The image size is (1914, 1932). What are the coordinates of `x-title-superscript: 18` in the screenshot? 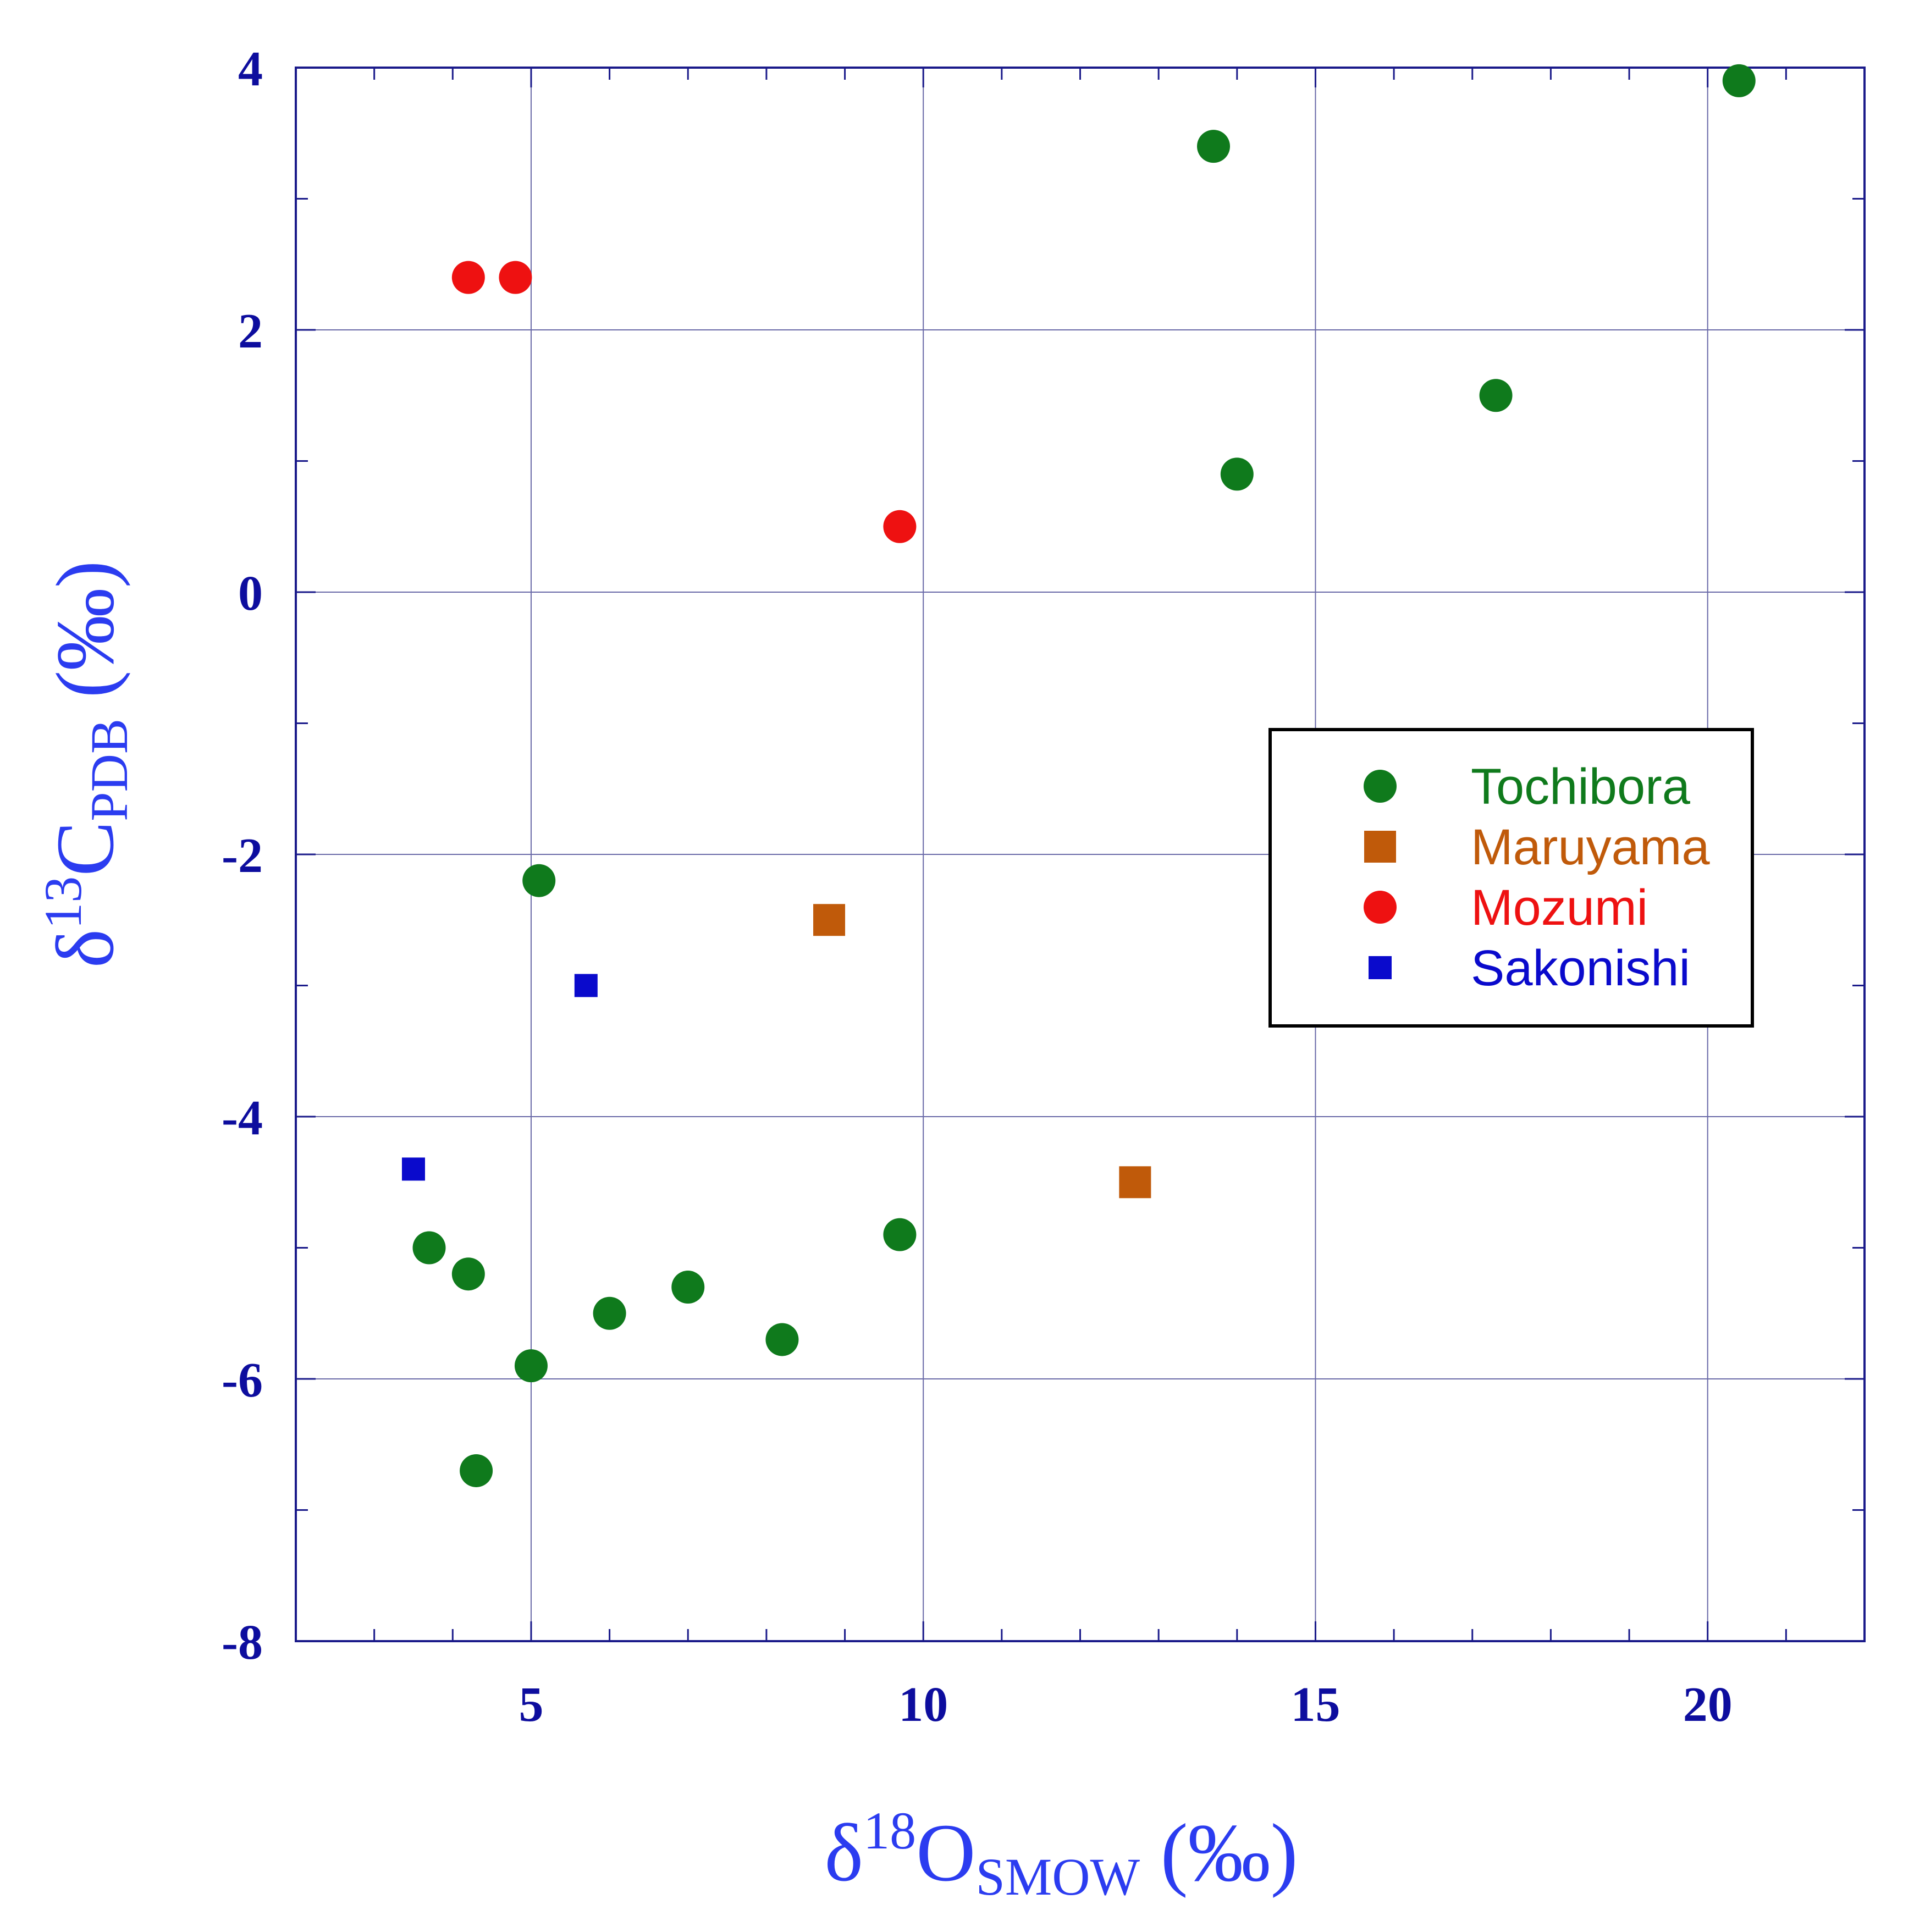 It's located at (889, 1830).